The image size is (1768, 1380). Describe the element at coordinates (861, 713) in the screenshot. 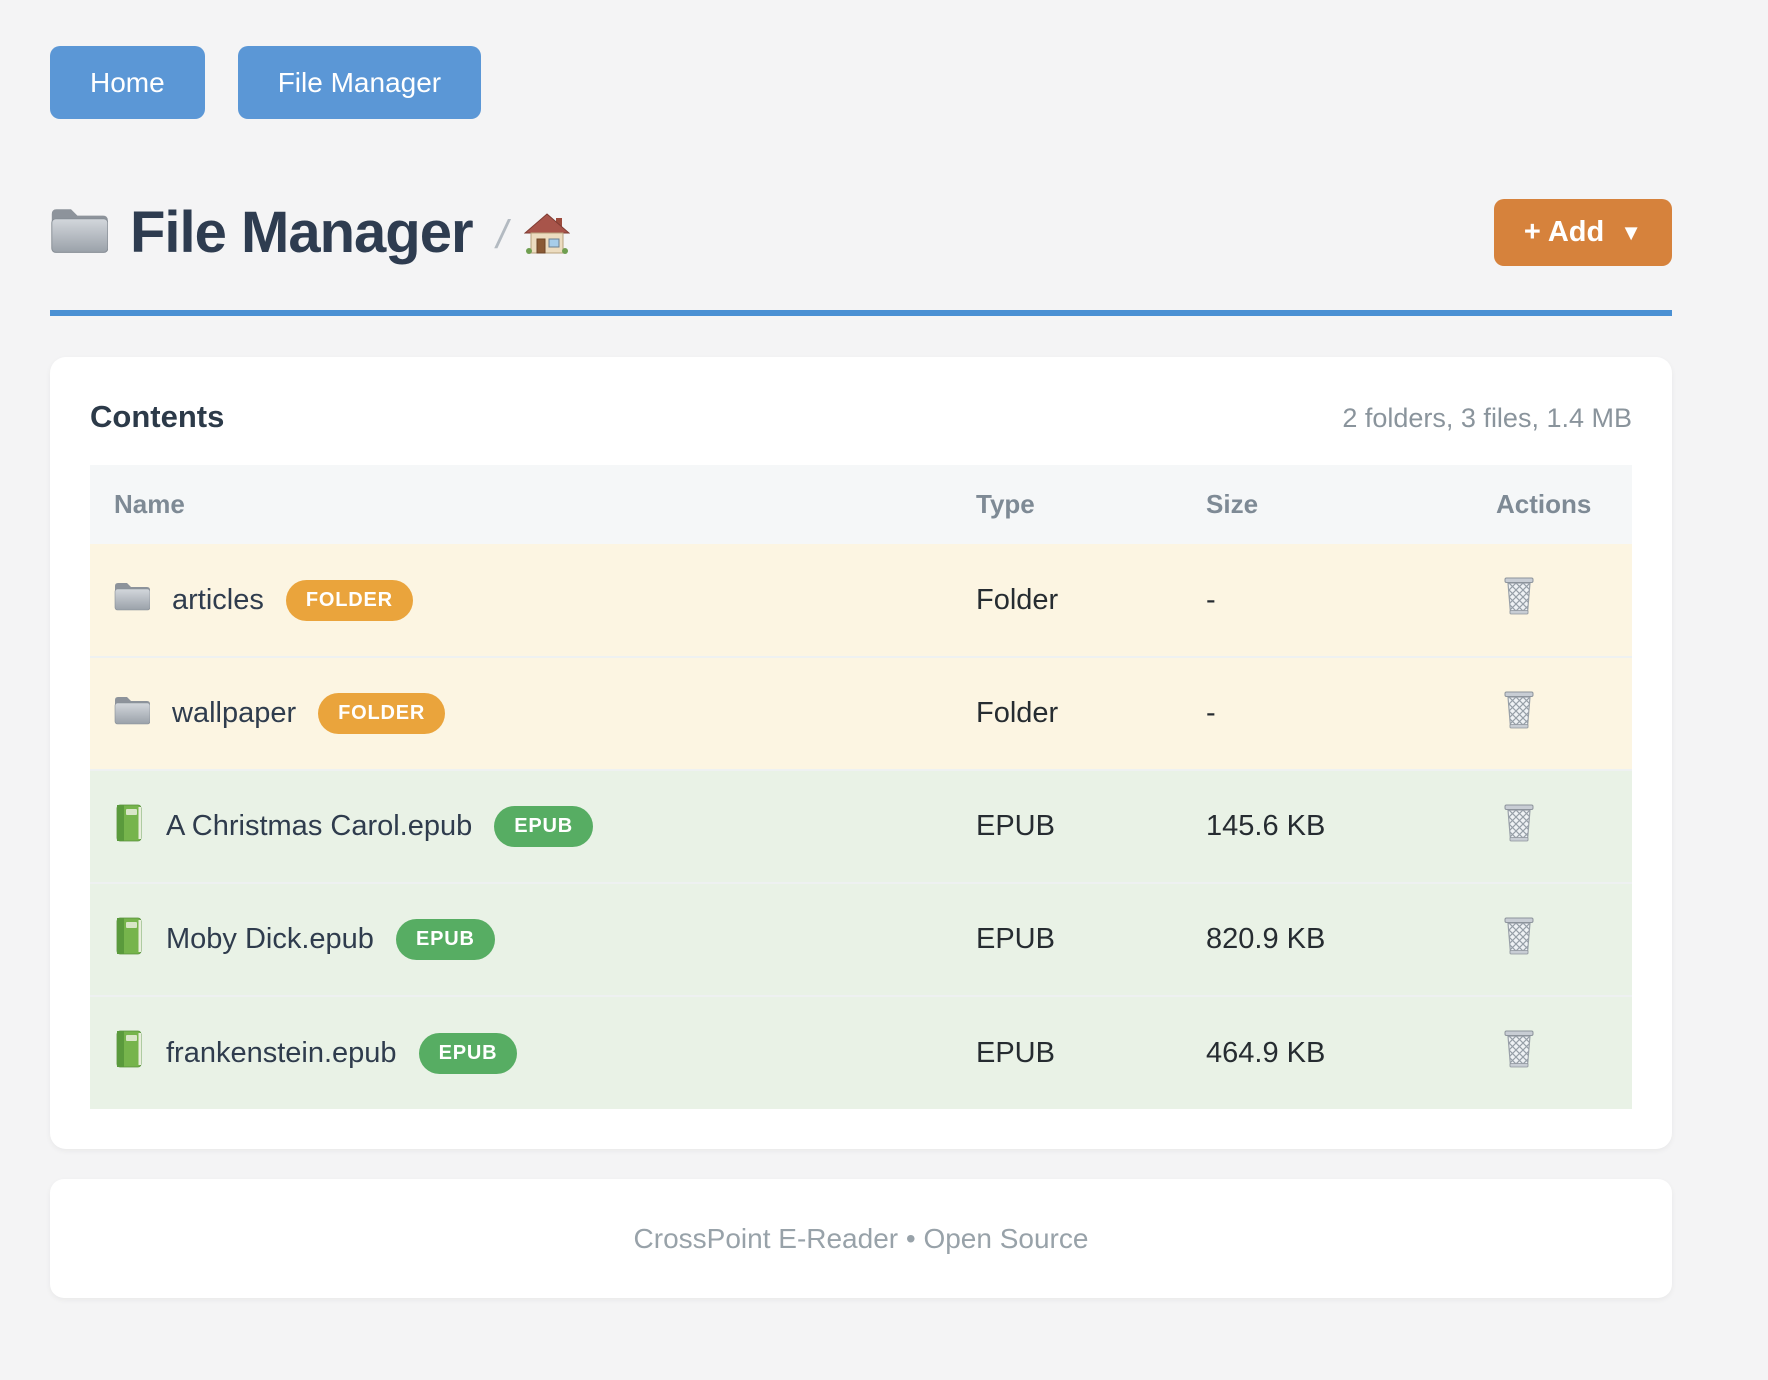

I see `table-row: wallpaper FOLDER Folder -` at that location.